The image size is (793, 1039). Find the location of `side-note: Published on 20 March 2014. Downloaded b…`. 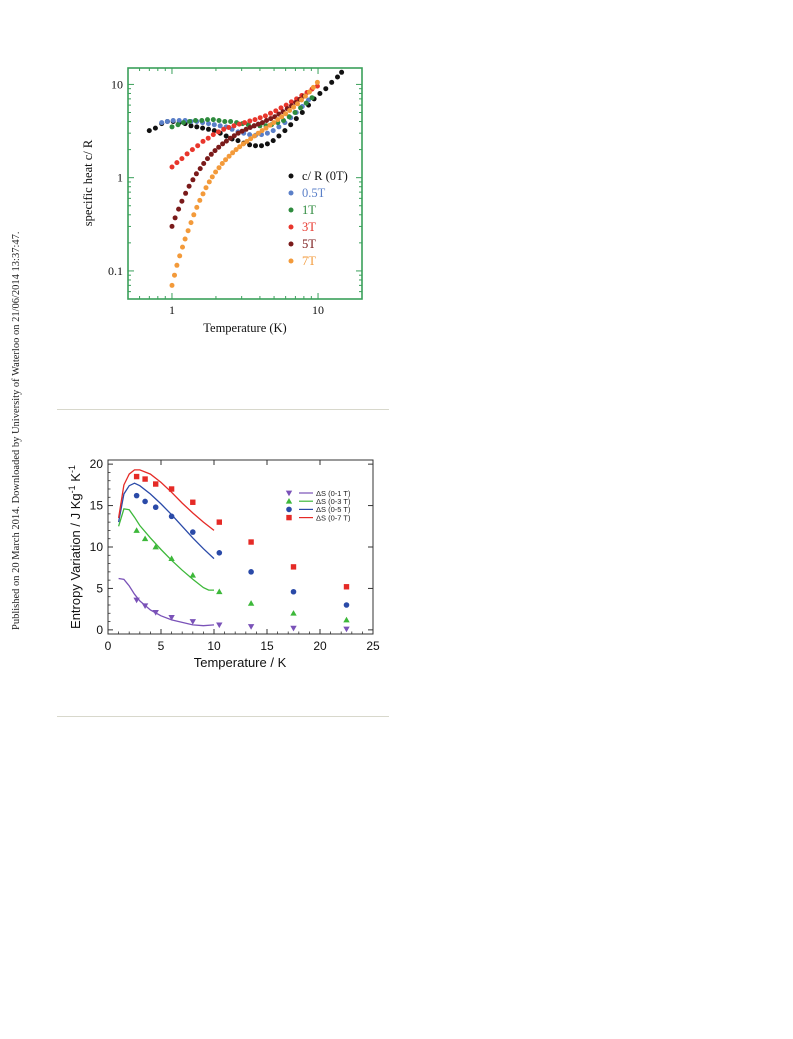

side-note: Published on 20 March 2014. Downloaded b… is located at coordinates (16, 430).